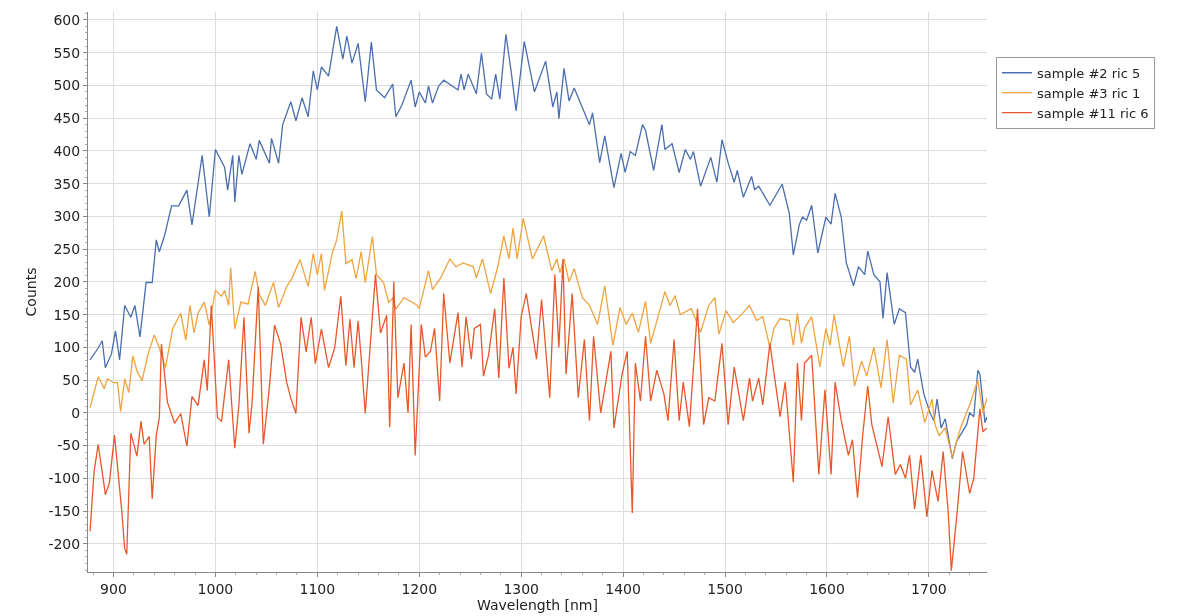 This screenshot has height=616, width=1198. What do you see at coordinates (67, 150) in the screenshot?
I see `y-tick-label: 400` at bounding box center [67, 150].